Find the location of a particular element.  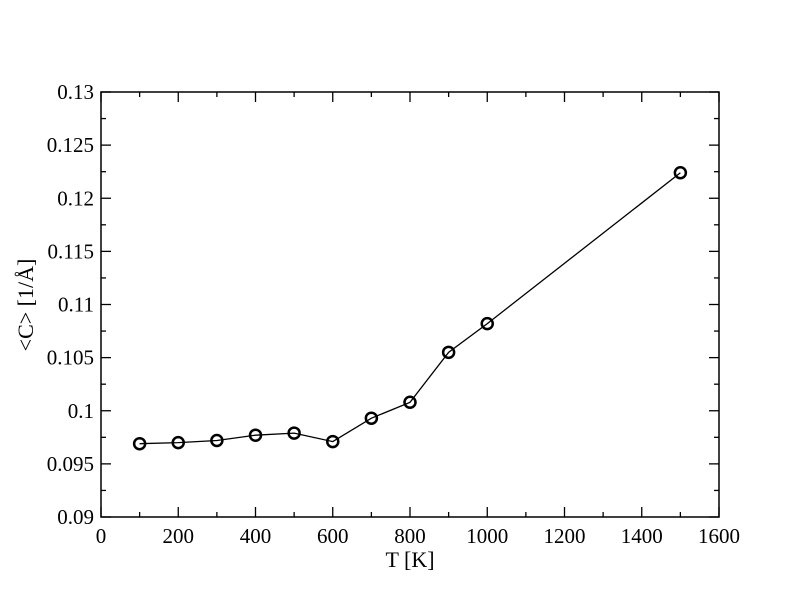

x-tick-label: 1000 is located at coordinates (487, 536).